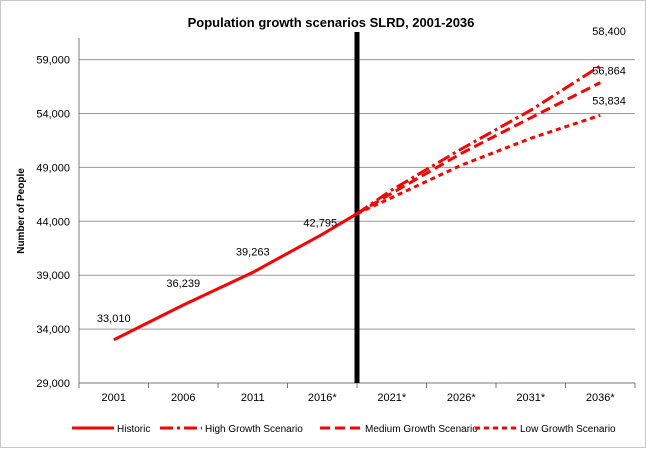 The height and width of the screenshot is (449, 647). Describe the element at coordinates (183, 398) in the screenshot. I see `x-tick-label: 2006` at that location.